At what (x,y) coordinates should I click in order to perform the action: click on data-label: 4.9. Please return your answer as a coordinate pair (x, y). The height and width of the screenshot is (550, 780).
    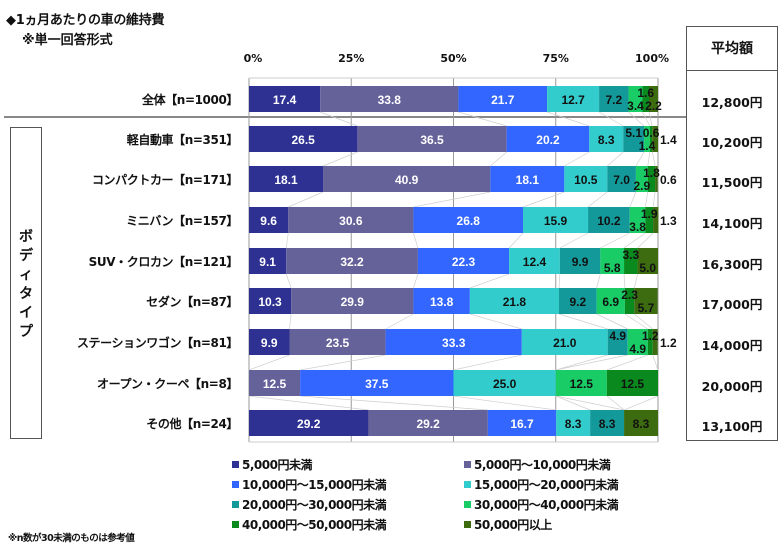
    Looking at the image, I should click on (637, 349).